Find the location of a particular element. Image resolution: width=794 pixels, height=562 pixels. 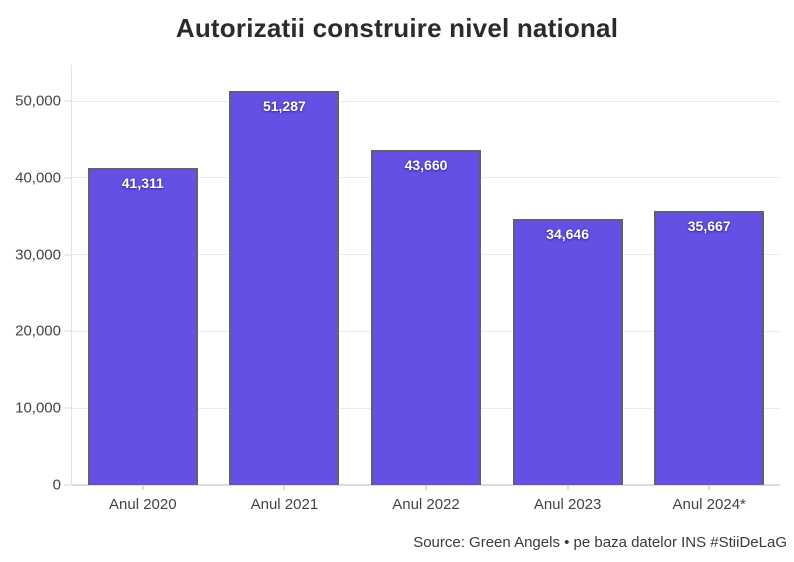

x-axis-tick-label: Anul 2020 is located at coordinates (143, 504).